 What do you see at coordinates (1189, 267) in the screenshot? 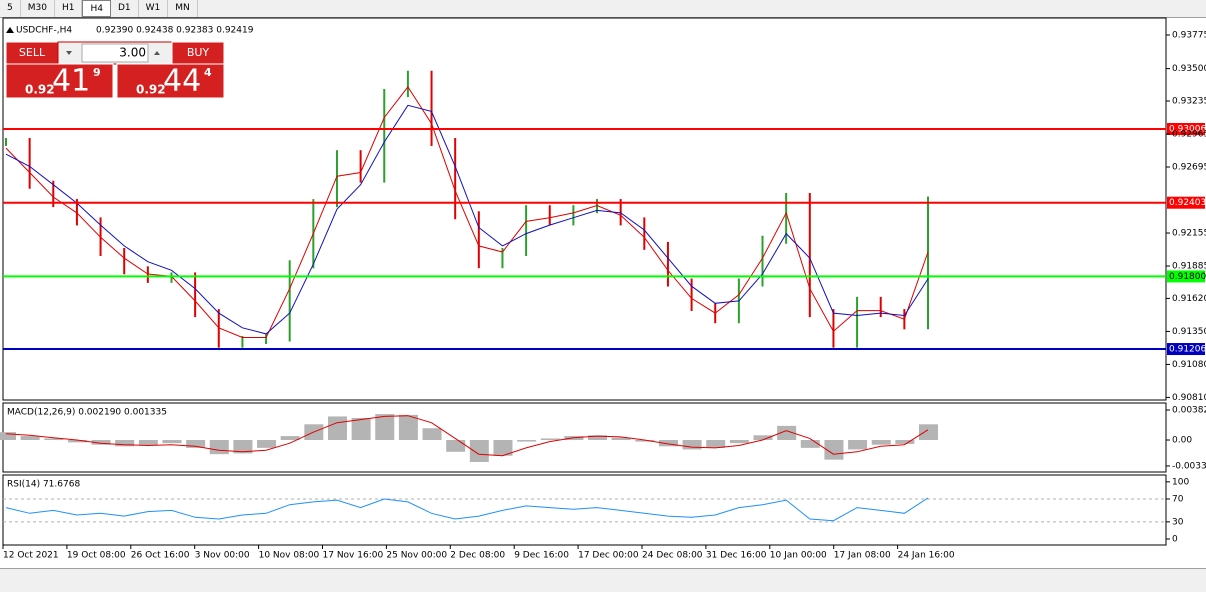
I see `y-tick-label: 0.91885` at bounding box center [1189, 267].